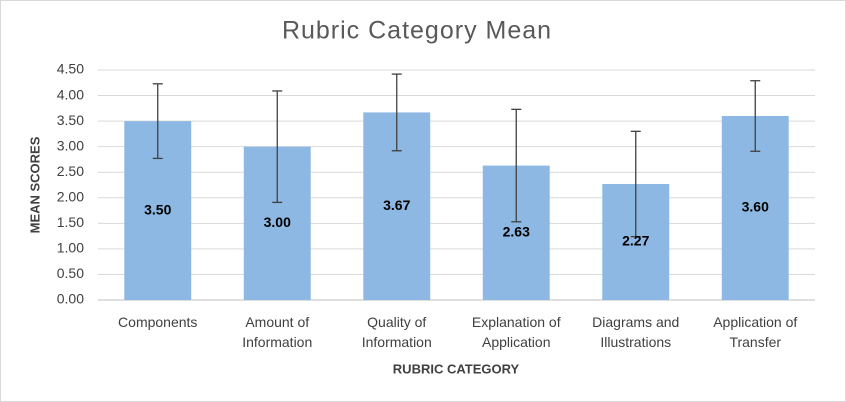 This screenshot has height=402, width=846. I want to click on data-label: 3.50, so click(157, 209).